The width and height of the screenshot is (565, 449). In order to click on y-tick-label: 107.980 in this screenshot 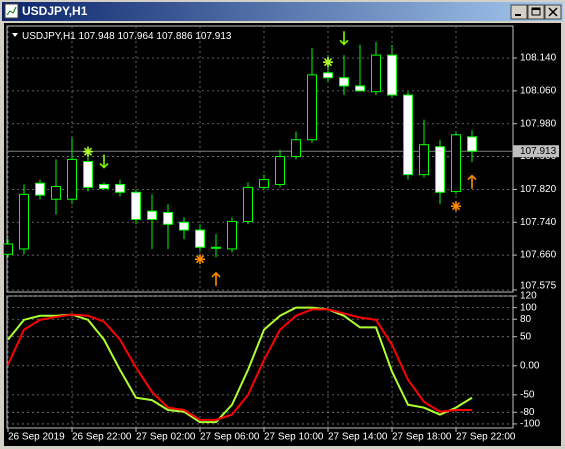, I will do `click(538, 123)`.